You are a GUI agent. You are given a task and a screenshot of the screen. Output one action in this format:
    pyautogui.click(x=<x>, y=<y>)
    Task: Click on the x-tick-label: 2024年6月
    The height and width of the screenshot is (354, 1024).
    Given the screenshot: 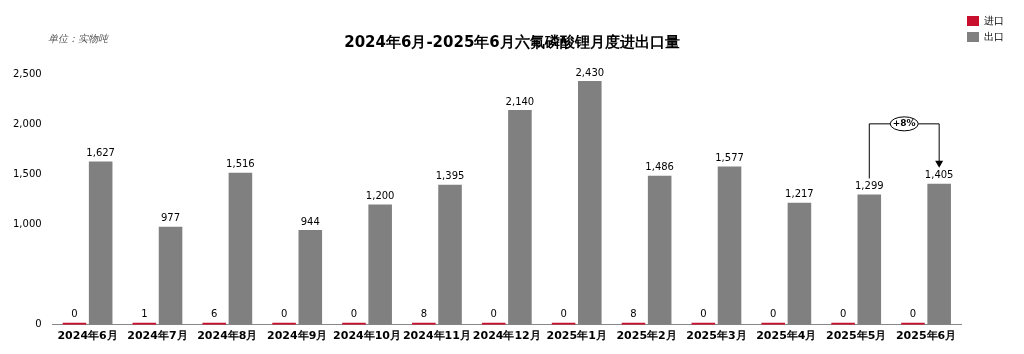 What is the action you would take?
    pyautogui.click(x=87, y=336)
    